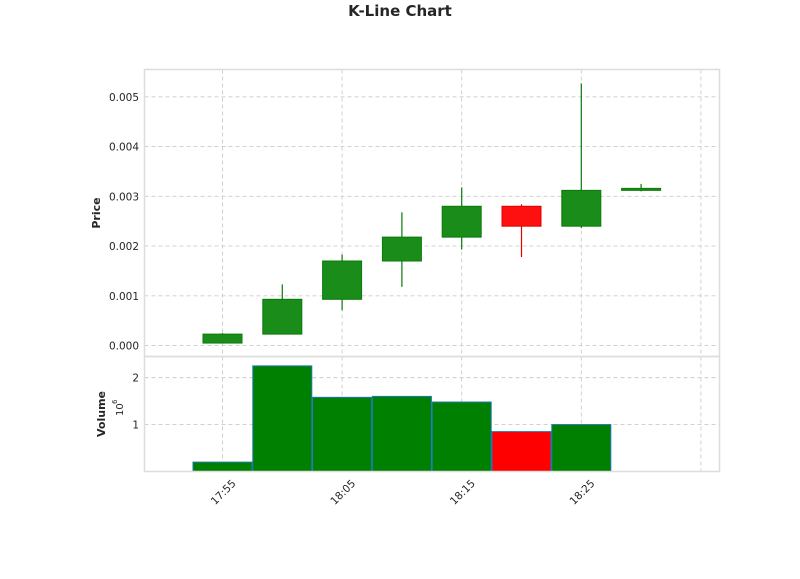 This screenshot has width=800, height=579. I want to click on chart-title: K-Line Chart, so click(400, 11).